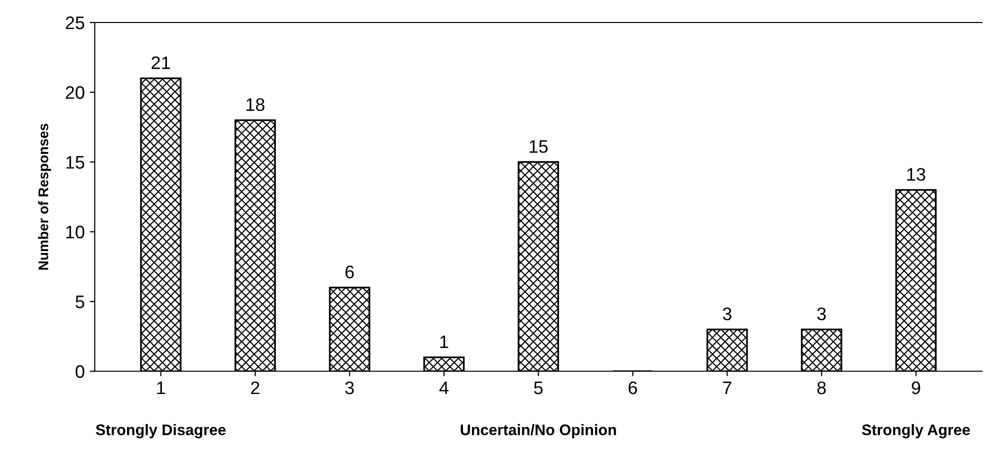 The width and height of the screenshot is (997, 450). Describe the element at coordinates (75, 23) in the screenshot. I see `y-tick-label: 25` at that location.